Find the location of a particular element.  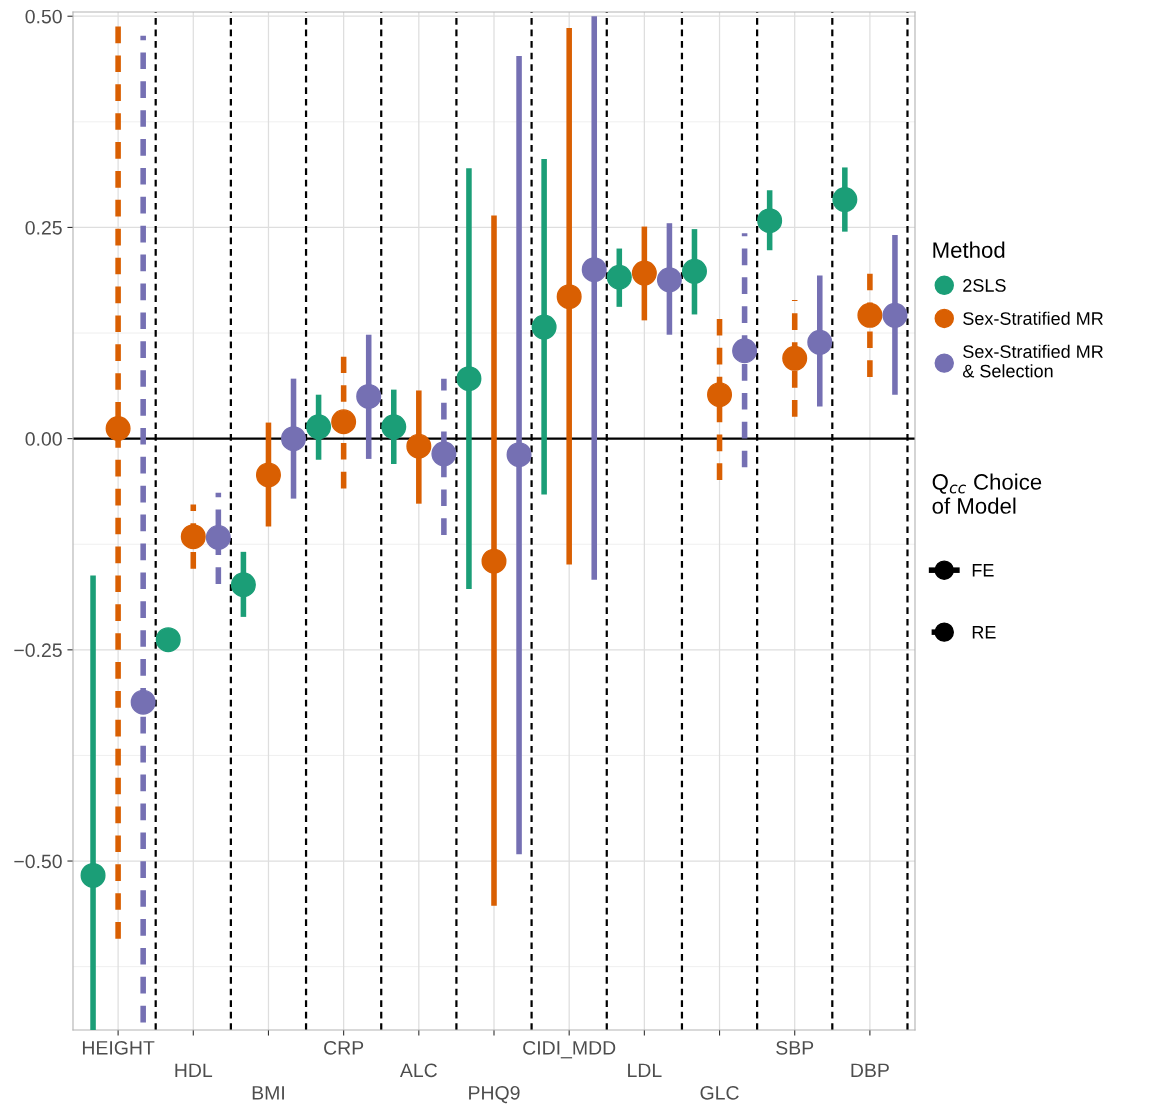

legend-label: Sex-Stratified MR is located at coordinates (1033, 318).